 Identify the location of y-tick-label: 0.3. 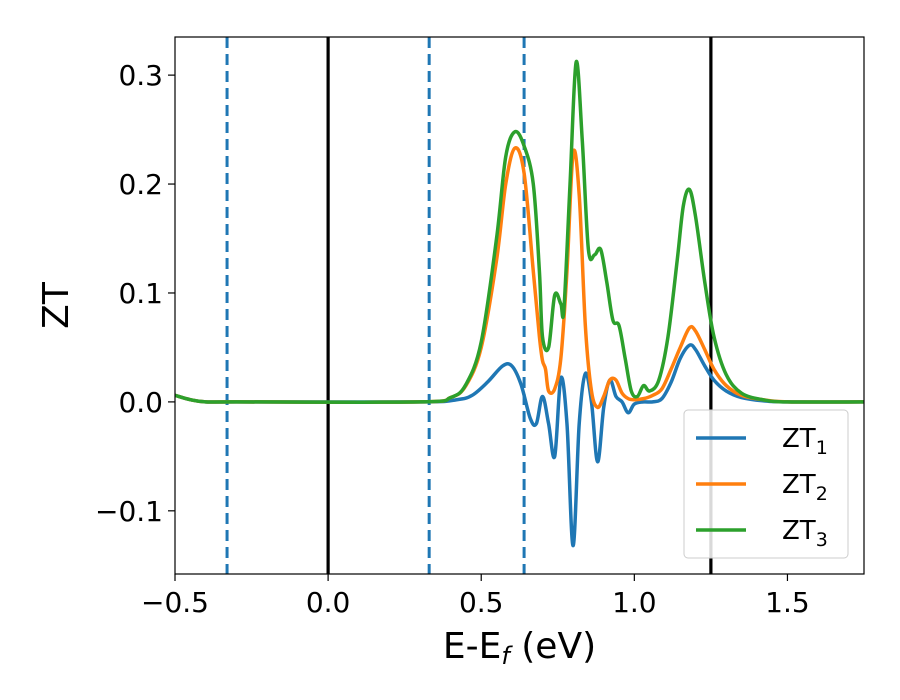
(140, 75).